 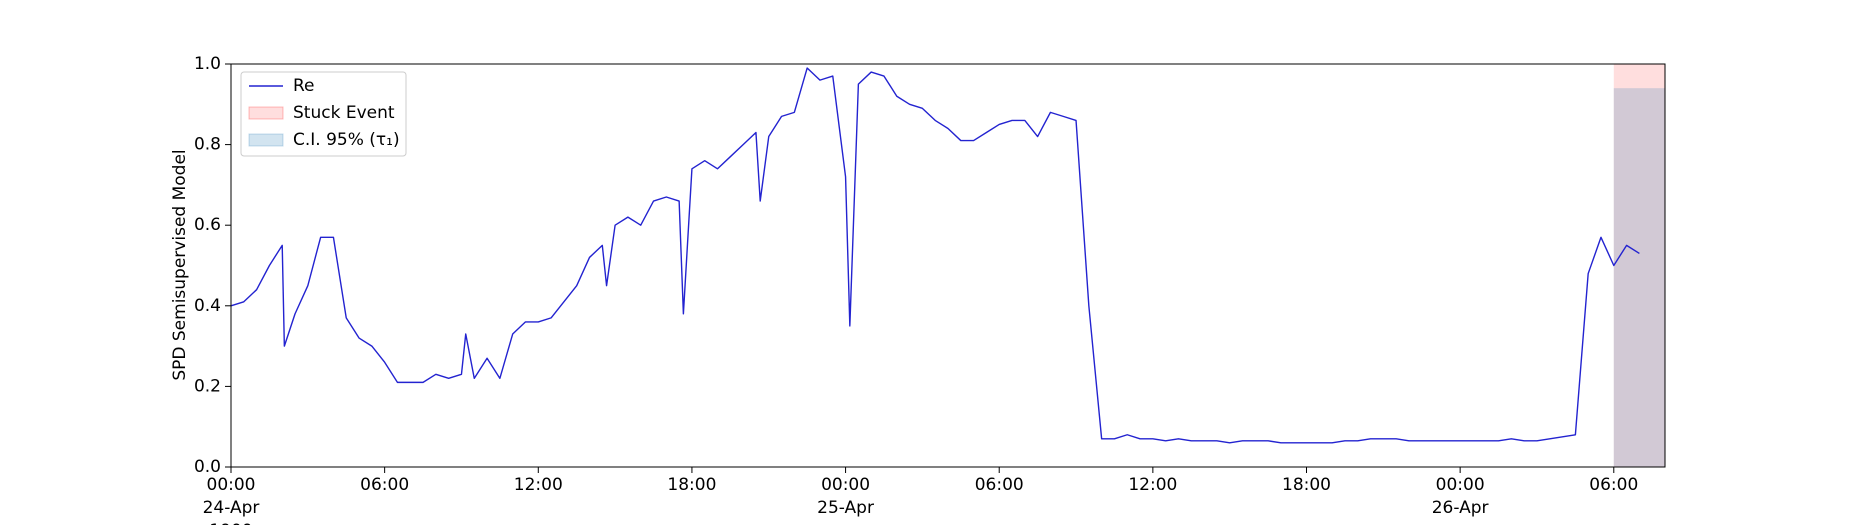 What do you see at coordinates (845, 496) in the screenshot?
I see `x-tick-label: 00:00 25-Apr` at bounding box center [845, 496].